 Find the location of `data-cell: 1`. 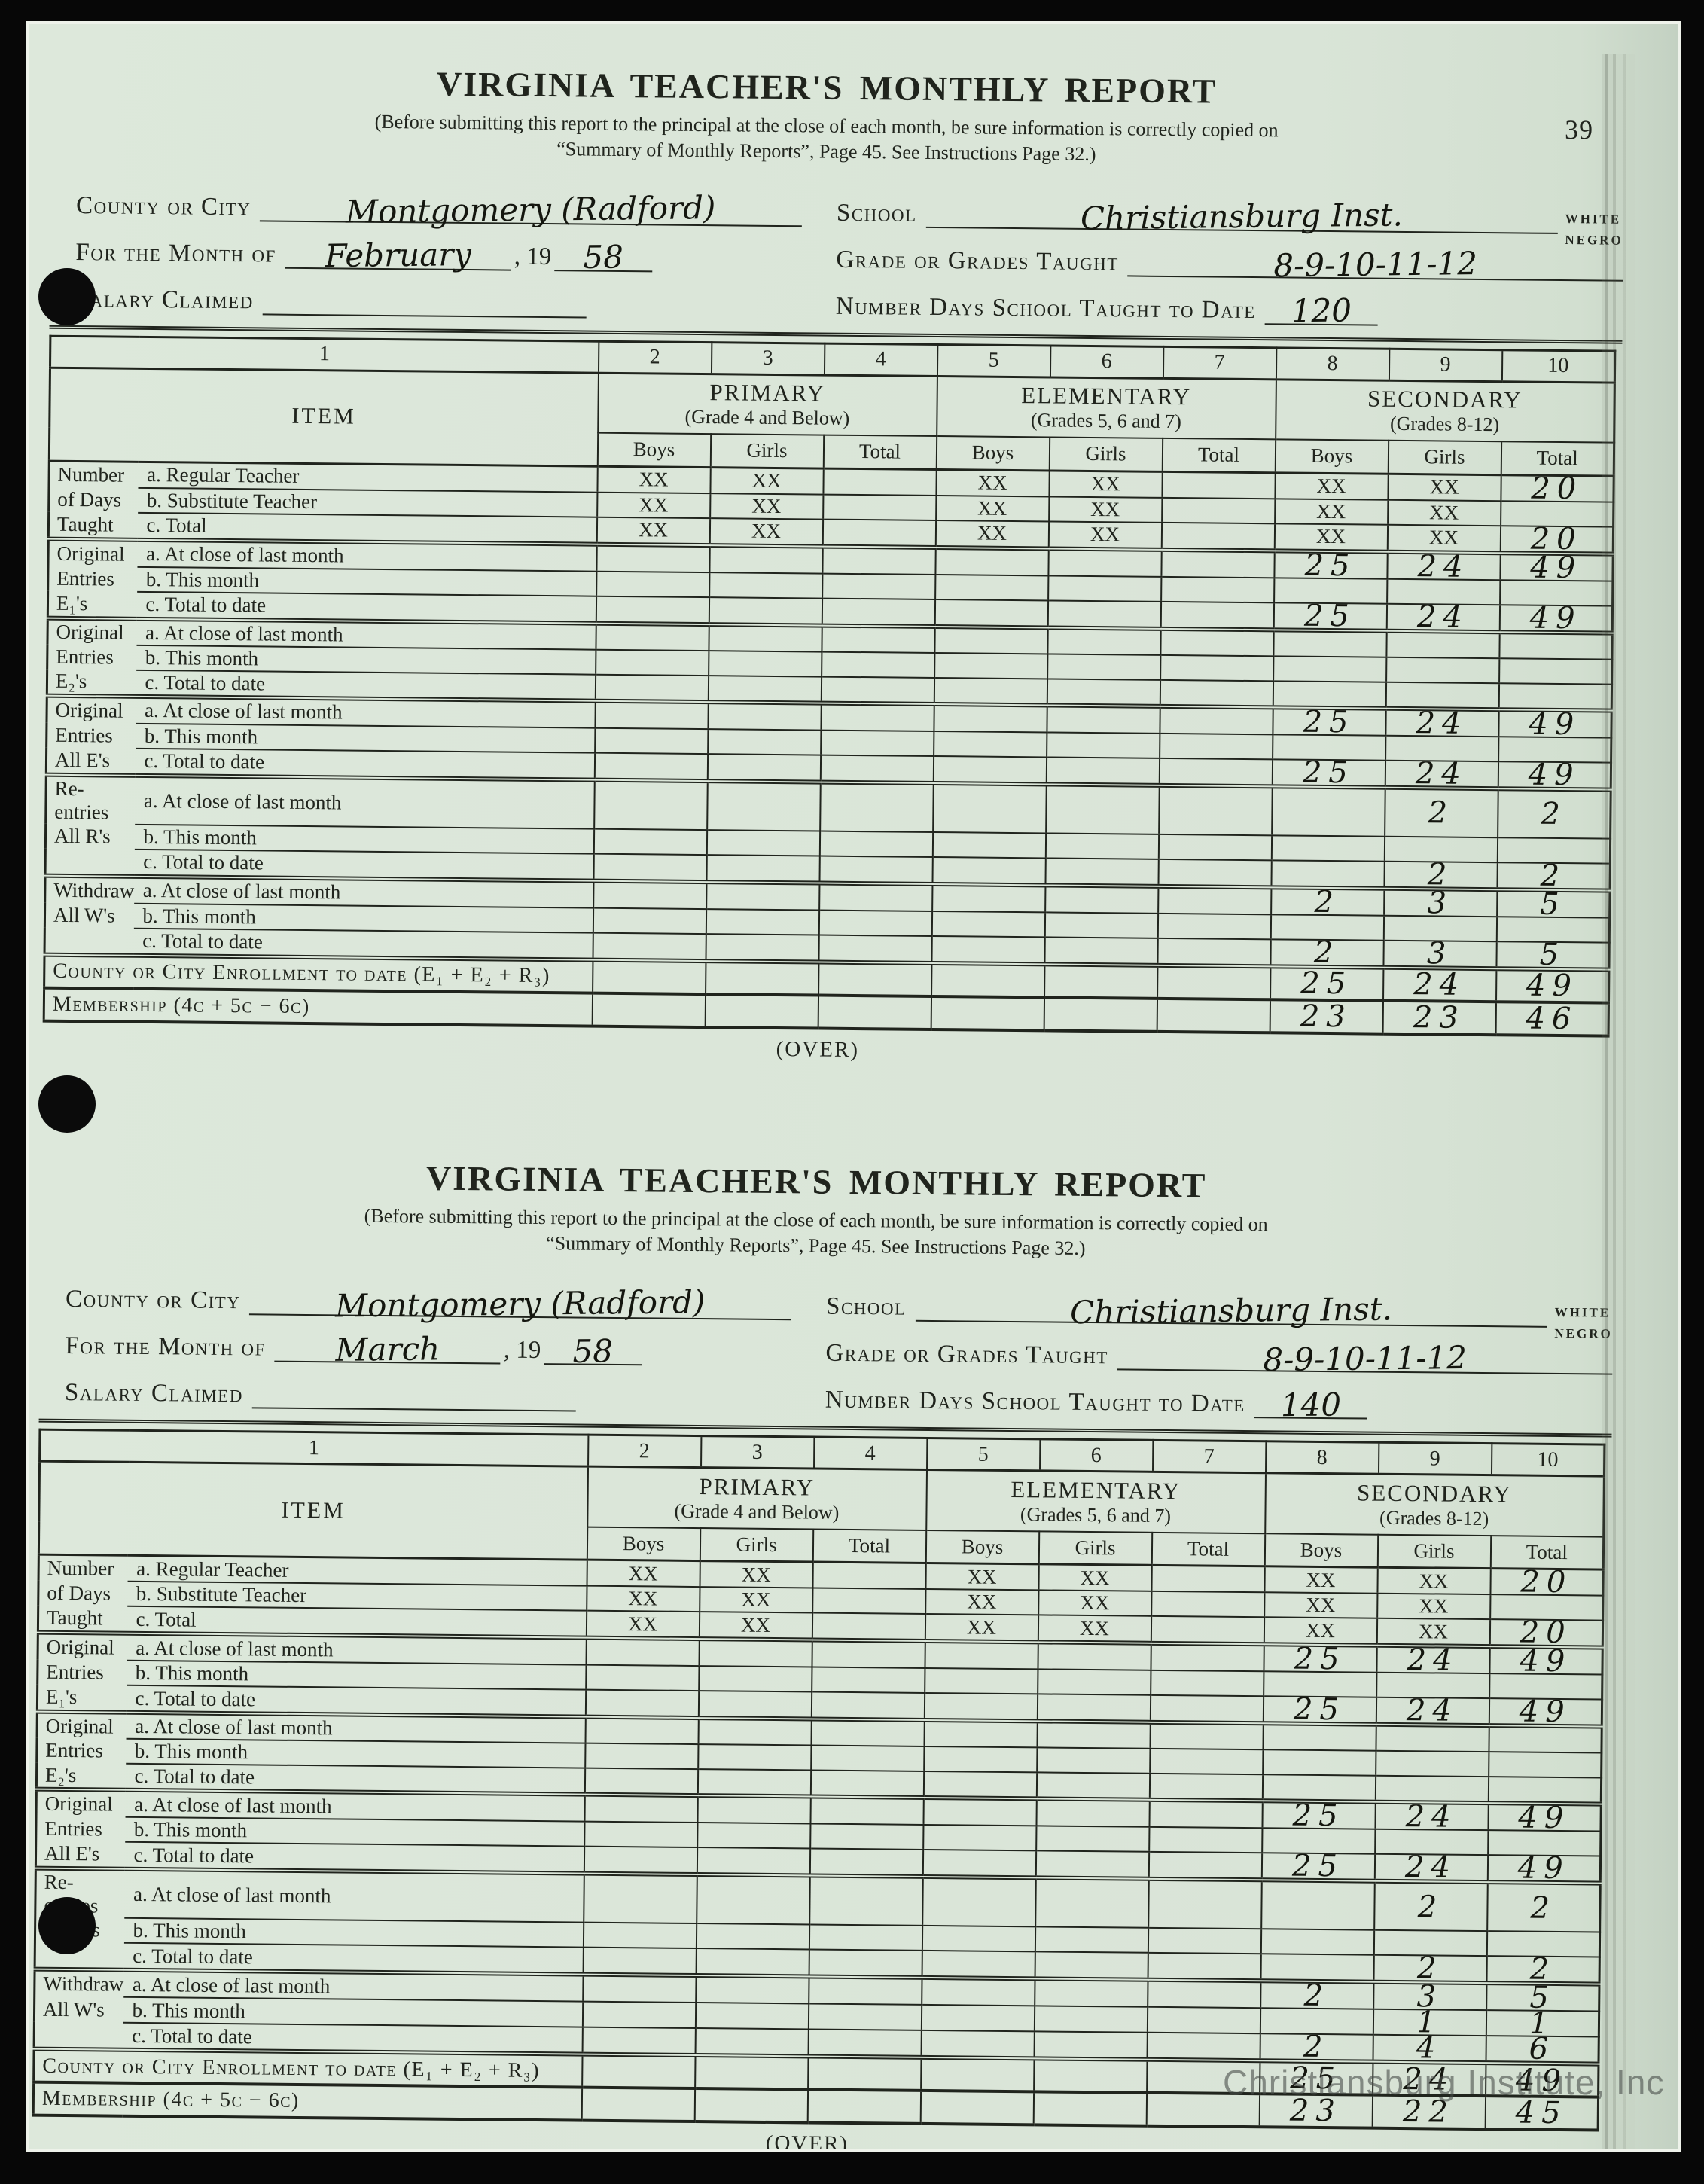

data-cell: 1 is located at coordinates (1430, 2022).